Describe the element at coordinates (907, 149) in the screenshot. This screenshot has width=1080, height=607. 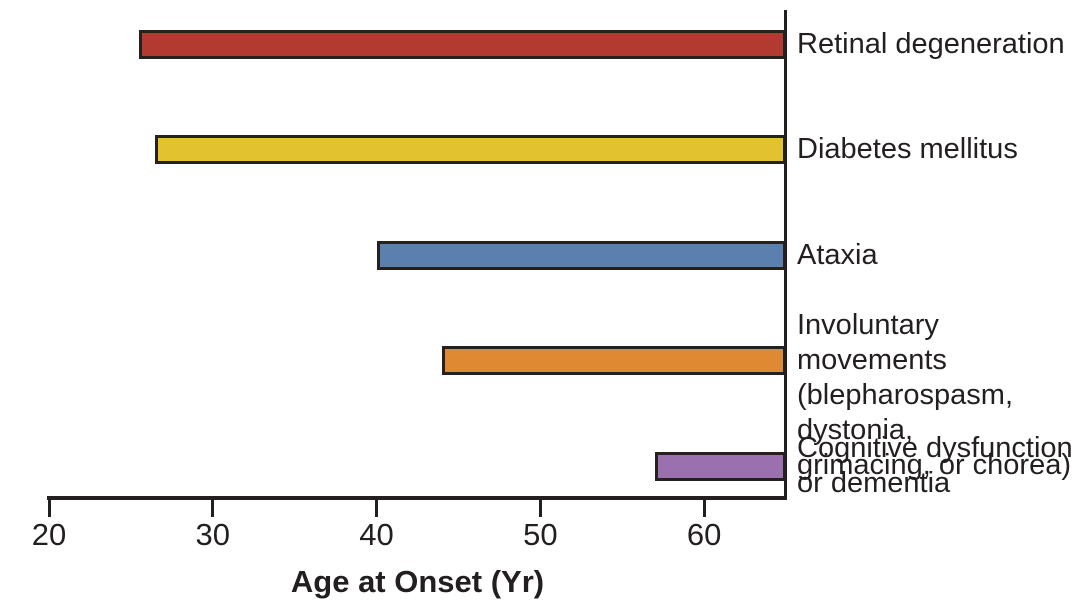
I see `label-diabetes-mellitus: Diabetes mellitus` at that location.